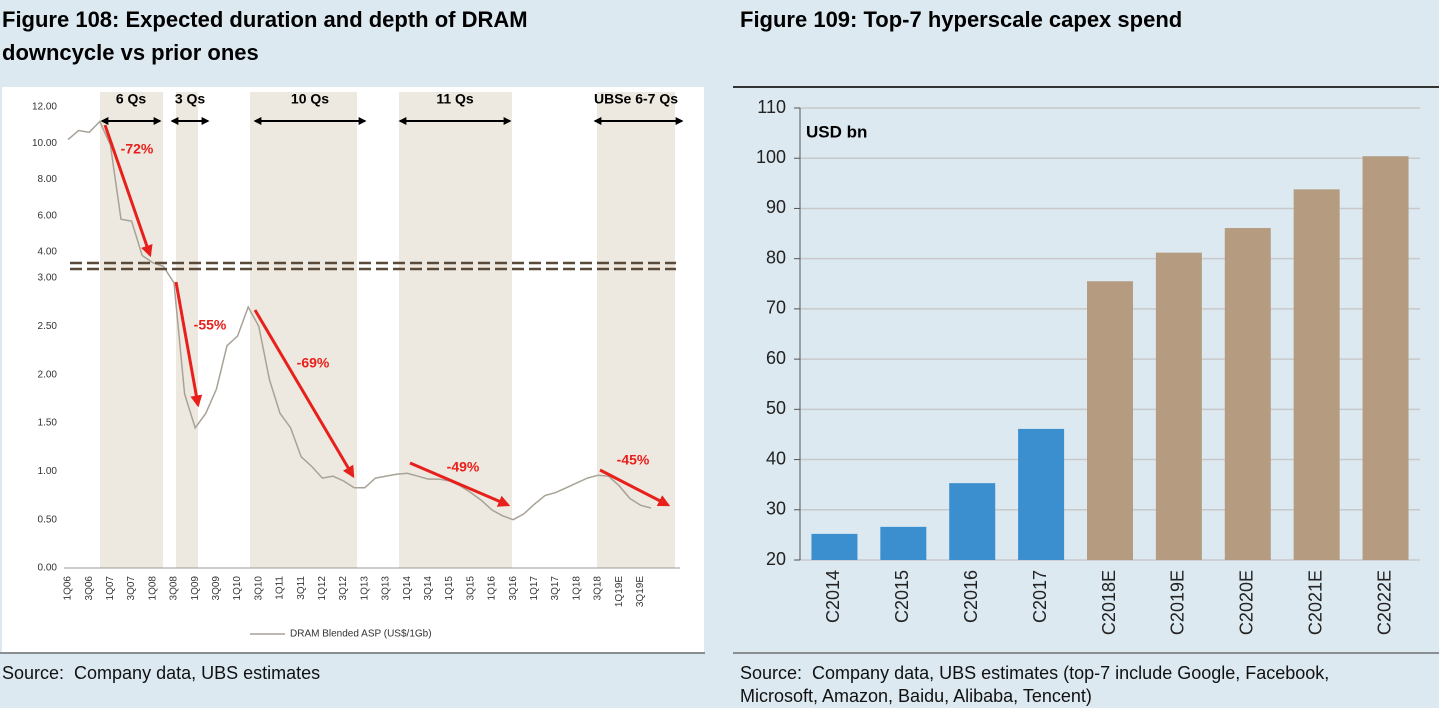  Describe the element at coordinates (776, 559) in the screenshot. I see `y-tick-label: 20` at that location.